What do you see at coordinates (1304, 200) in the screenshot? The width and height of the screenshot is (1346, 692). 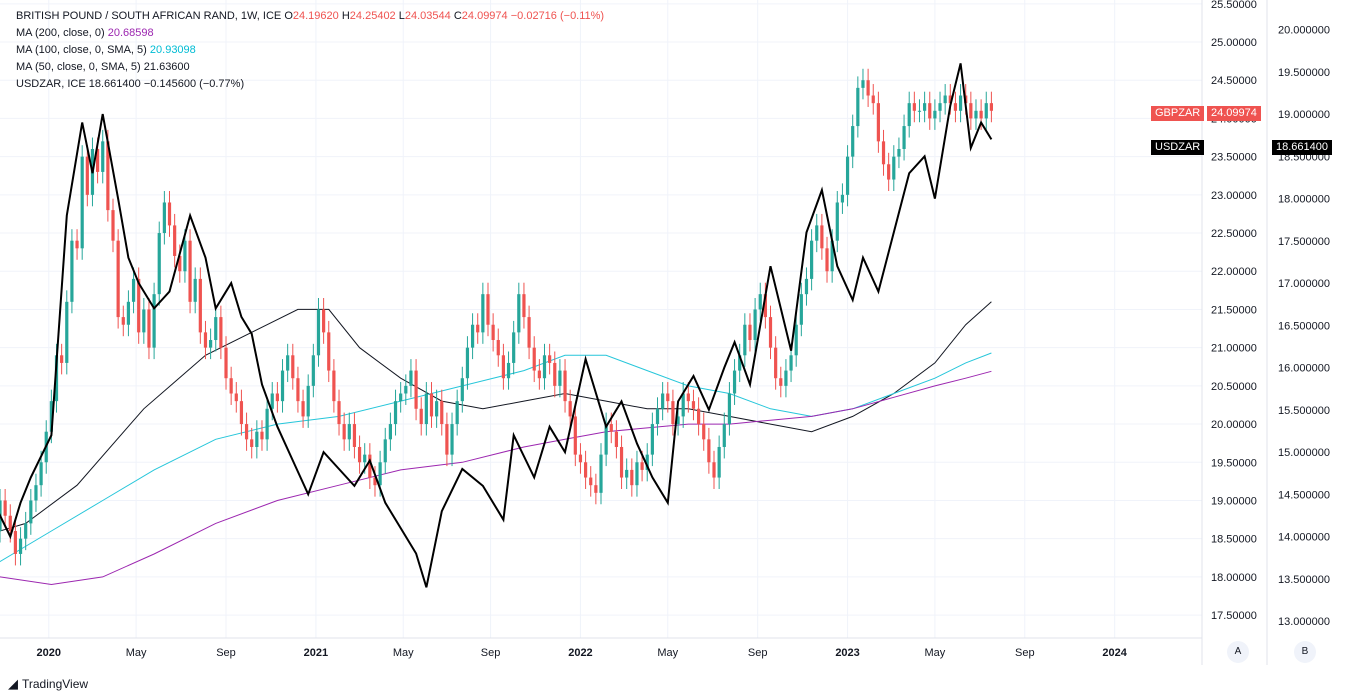 I see `secondary-tick-label: 18.000000` at bounding box center [1304, 200].